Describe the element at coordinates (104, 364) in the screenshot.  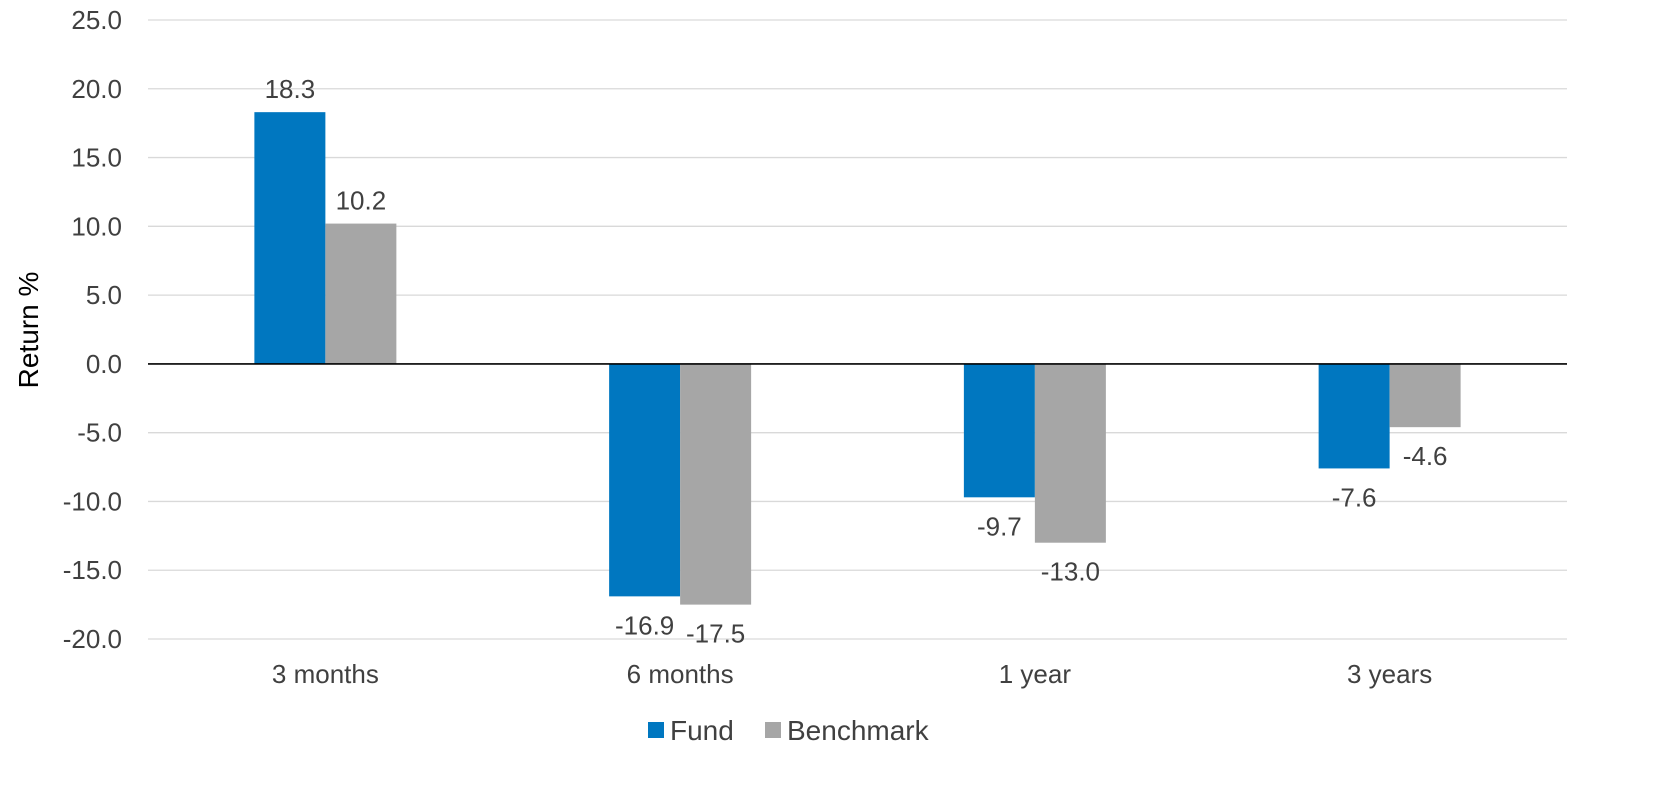
I see `y-tick-label: 0.0` at that location.